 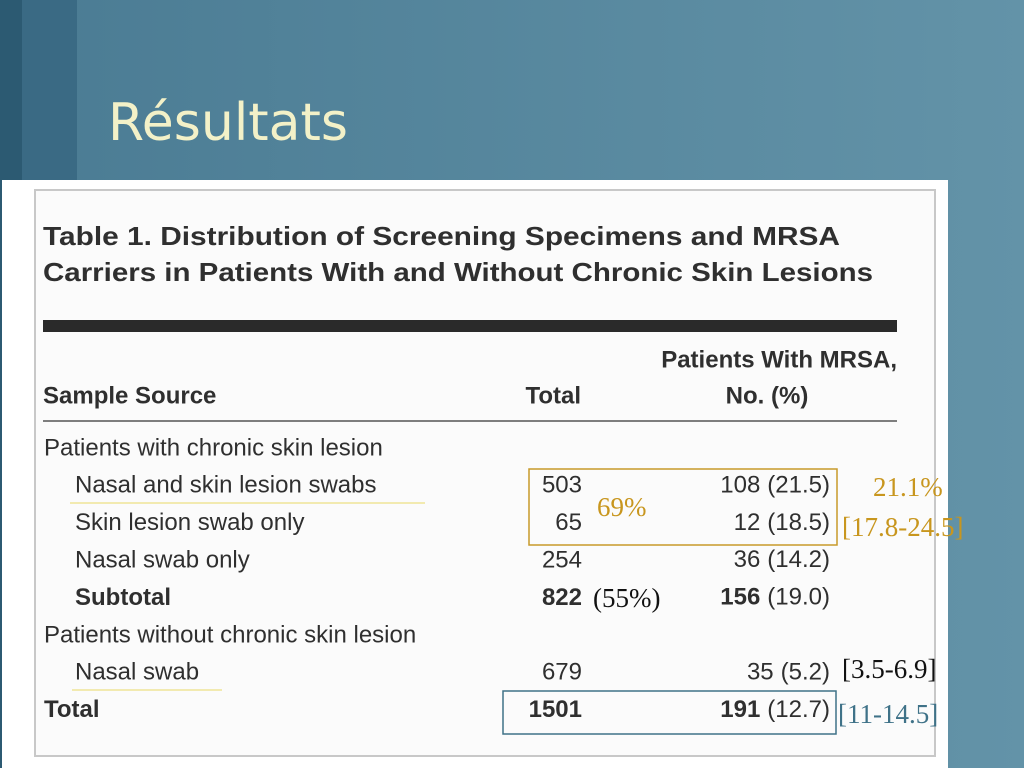 I want to click on column-header: Total, so click(x=553, y=395).